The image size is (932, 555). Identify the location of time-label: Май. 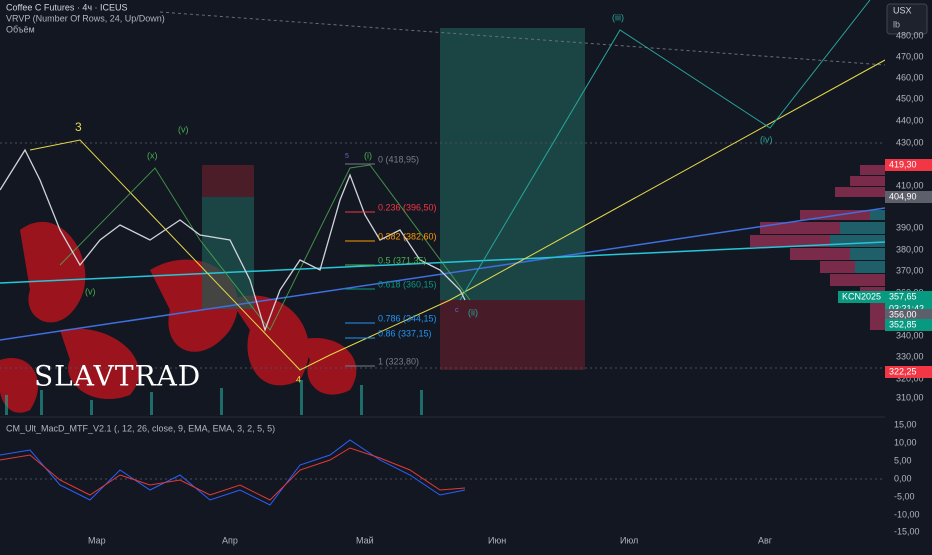
(365, 540).